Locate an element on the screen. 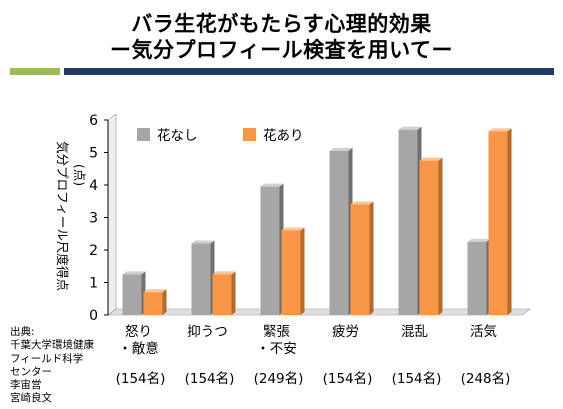 This screenshot has width=563, height=409. x-sample-size-label: (249名) is located at coordinates (279, 379).